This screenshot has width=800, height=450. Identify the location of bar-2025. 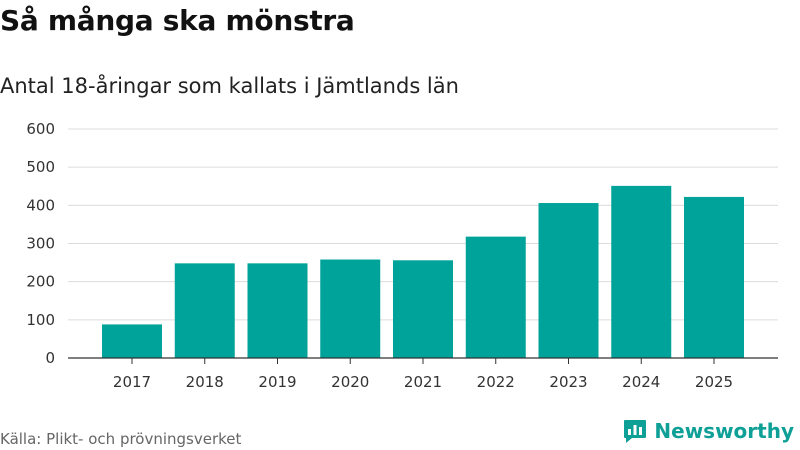
(714, 277).